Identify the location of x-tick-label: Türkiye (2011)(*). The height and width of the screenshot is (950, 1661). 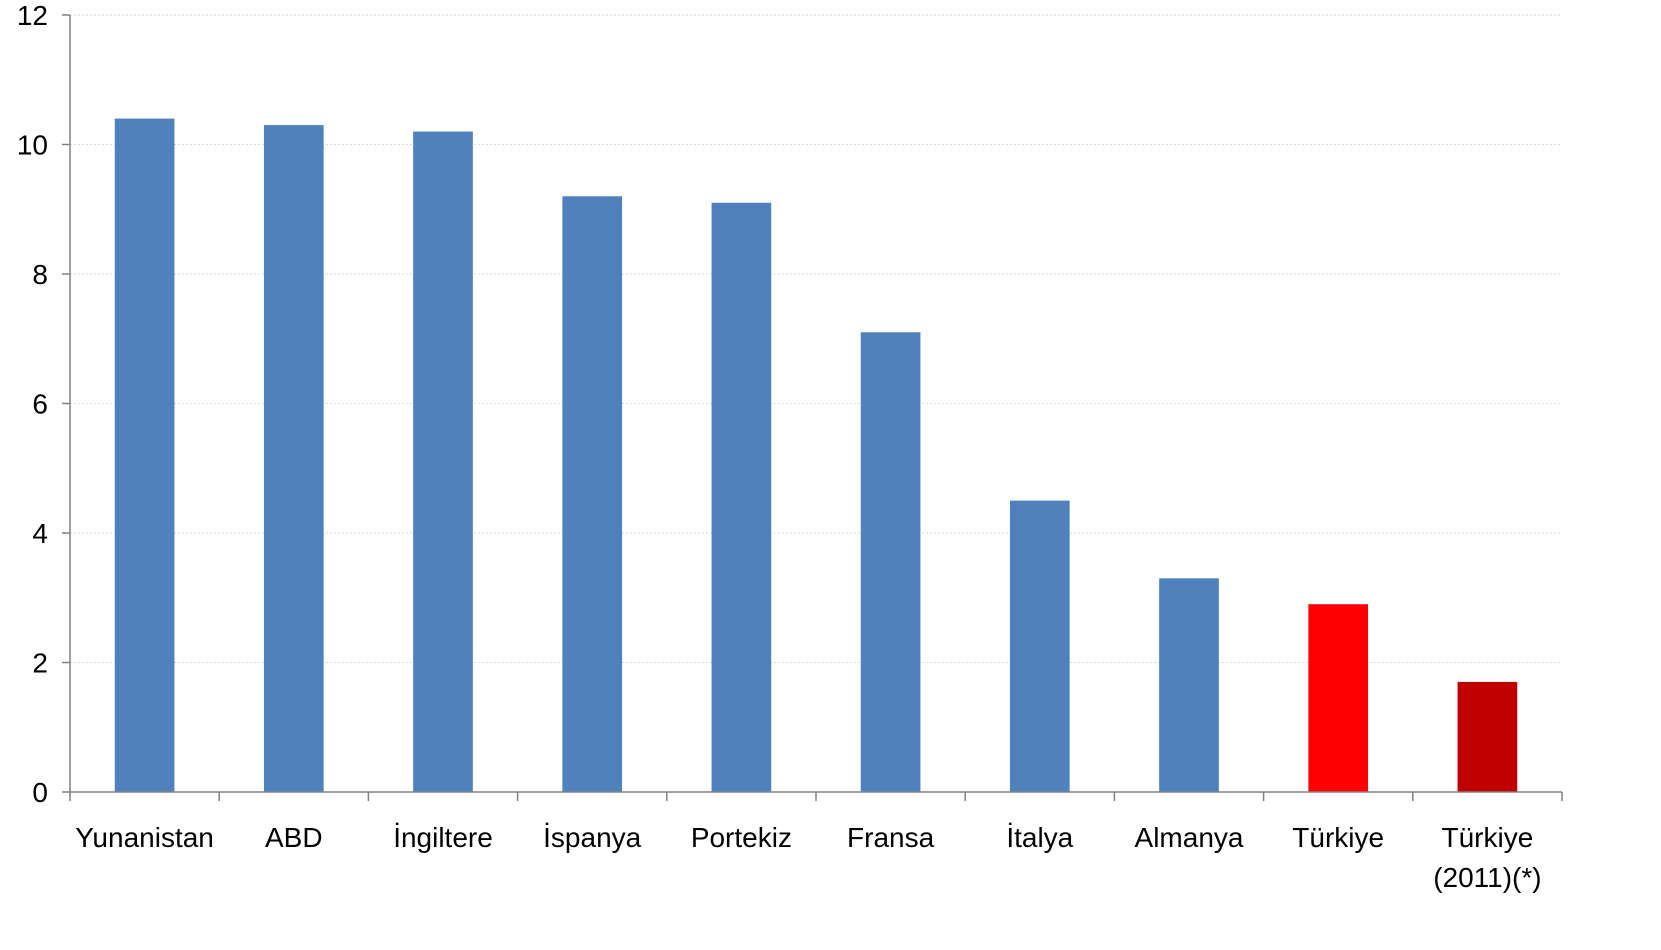
(1487, 857).